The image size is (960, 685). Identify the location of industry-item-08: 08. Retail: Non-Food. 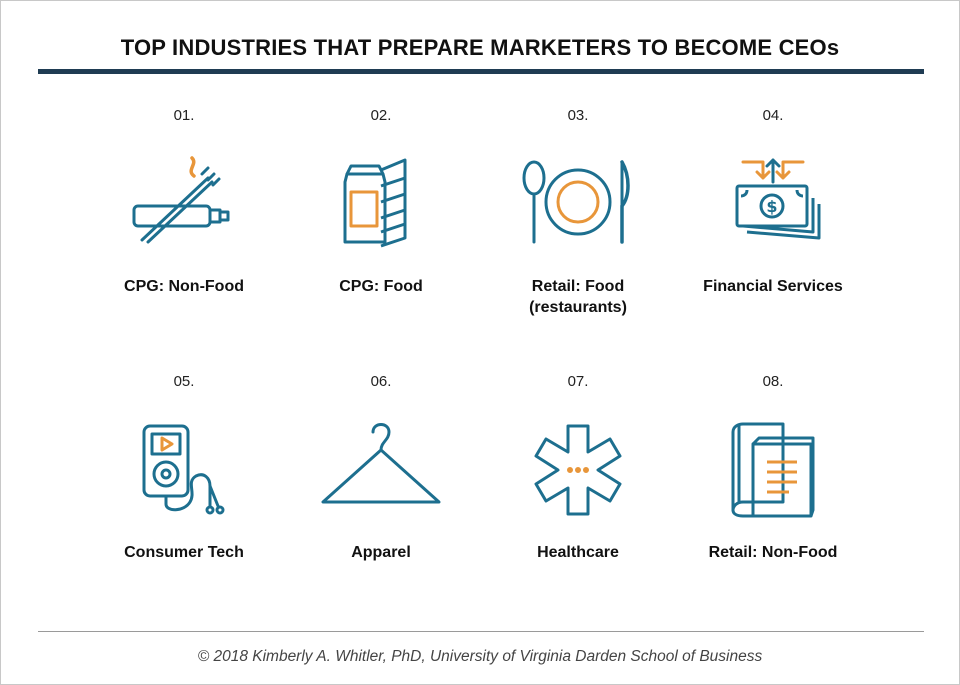
(773, 467).